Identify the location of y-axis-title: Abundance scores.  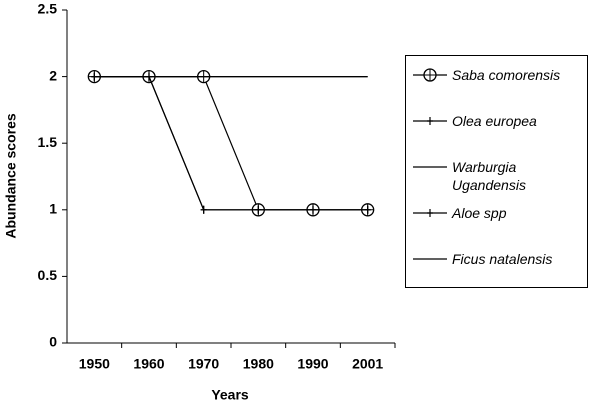
(11, 175).